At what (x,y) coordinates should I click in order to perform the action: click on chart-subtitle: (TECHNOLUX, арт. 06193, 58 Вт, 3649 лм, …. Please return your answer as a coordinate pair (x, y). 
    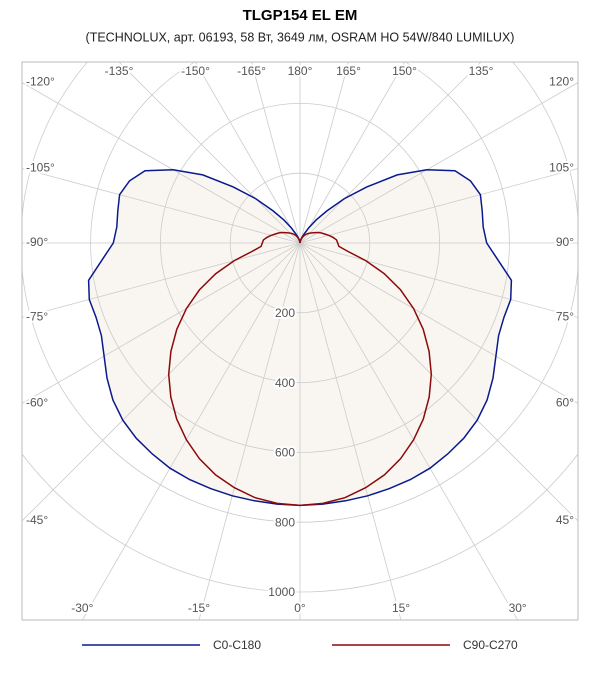
    Looking at the image, I should click on (300, 37).